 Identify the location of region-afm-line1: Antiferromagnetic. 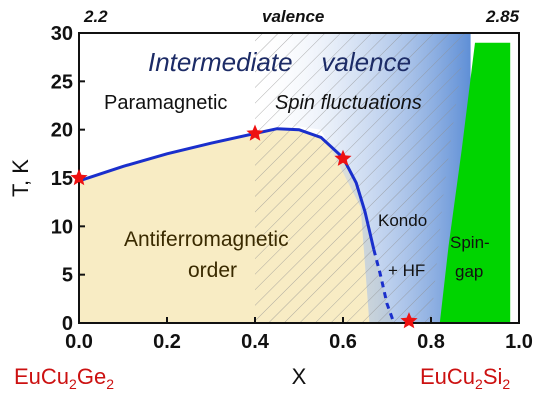
(206, 239).